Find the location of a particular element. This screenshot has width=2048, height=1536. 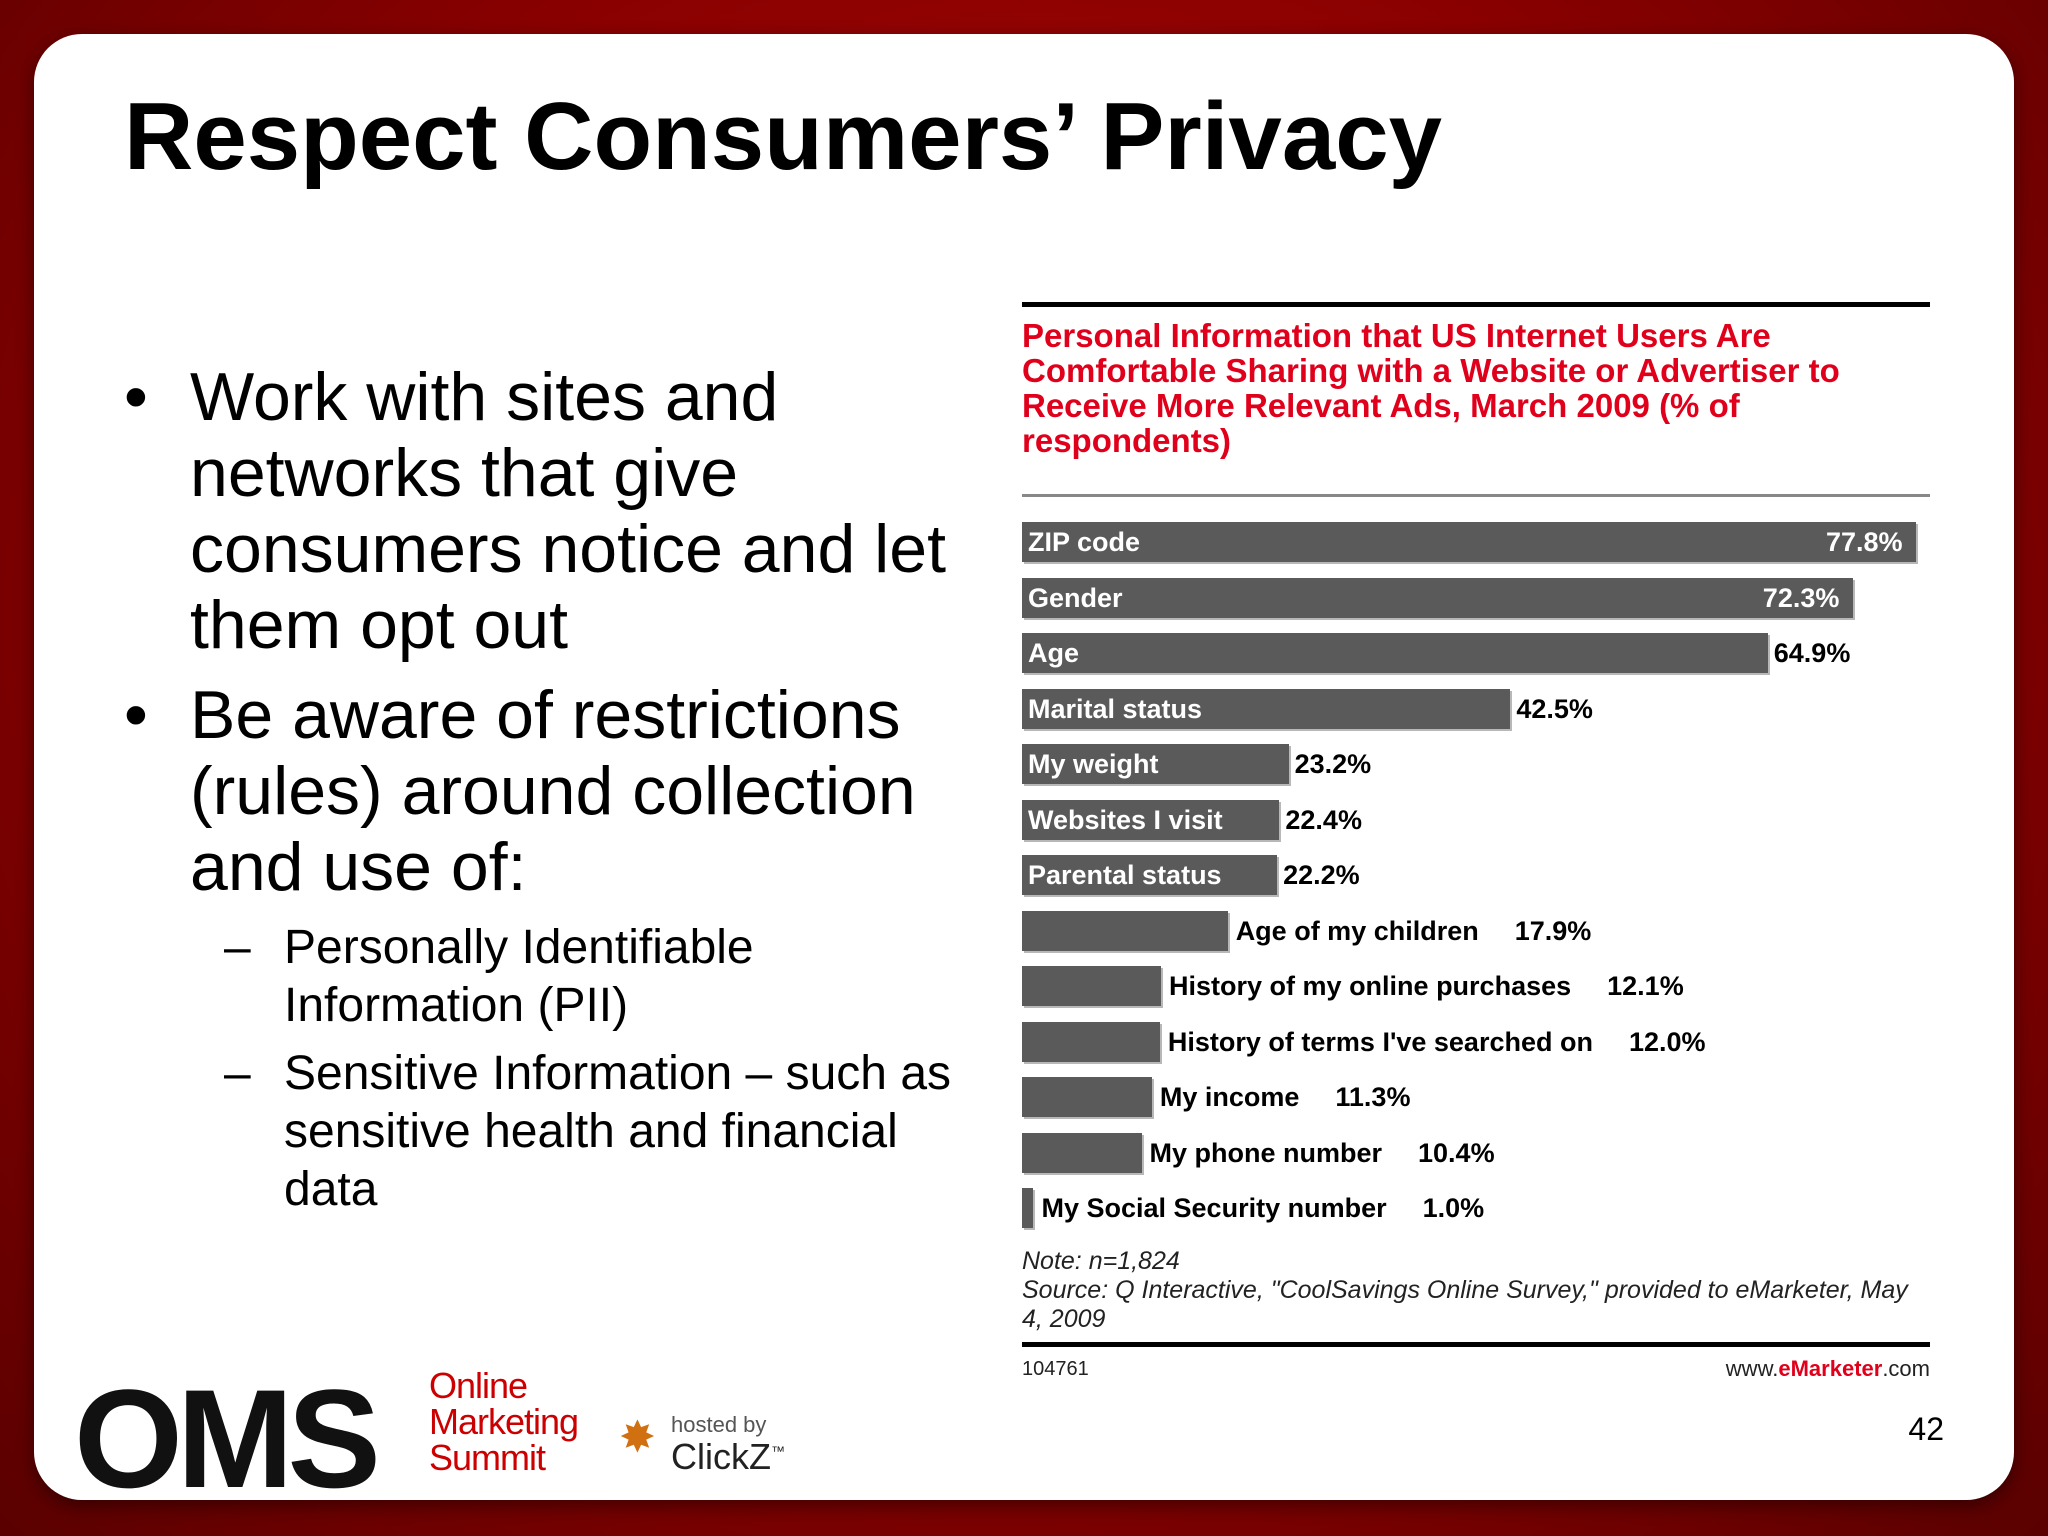

oms-subtitle-line: Marketing is located at coordinates (504, 1421).